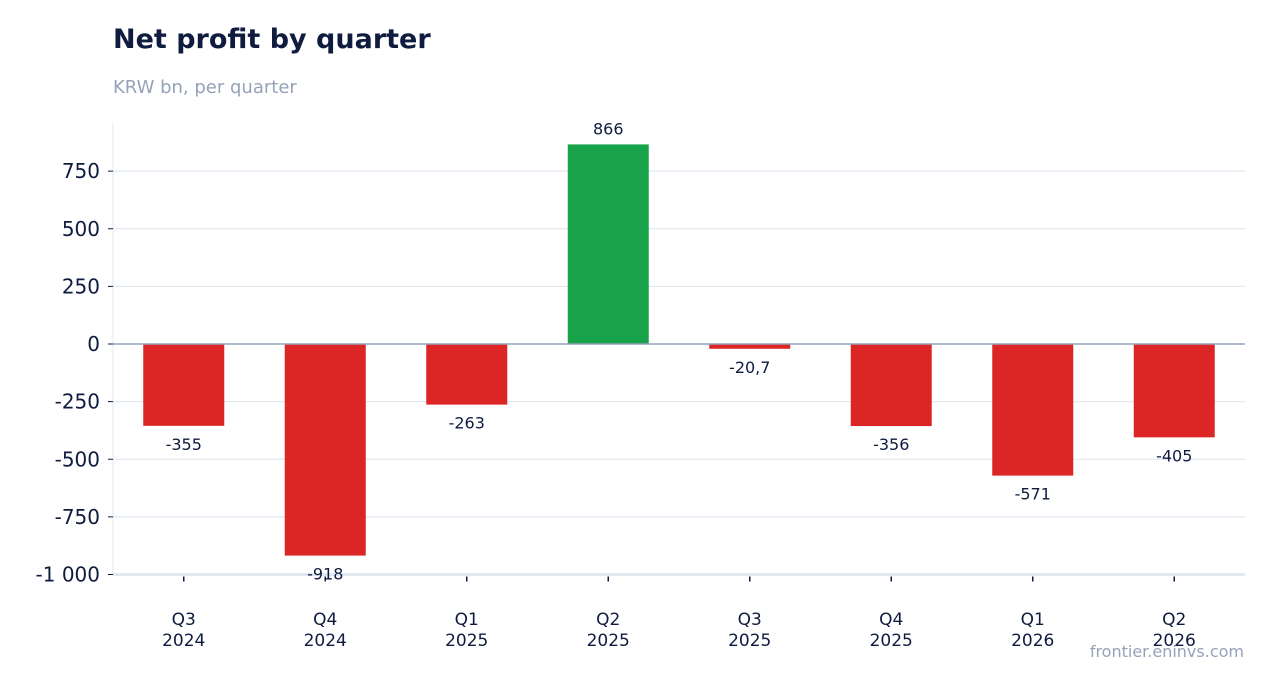 The width and height of the screenshot is (1275, 693). I want to click on y-tick-label: -1 000, so click(68, 575).